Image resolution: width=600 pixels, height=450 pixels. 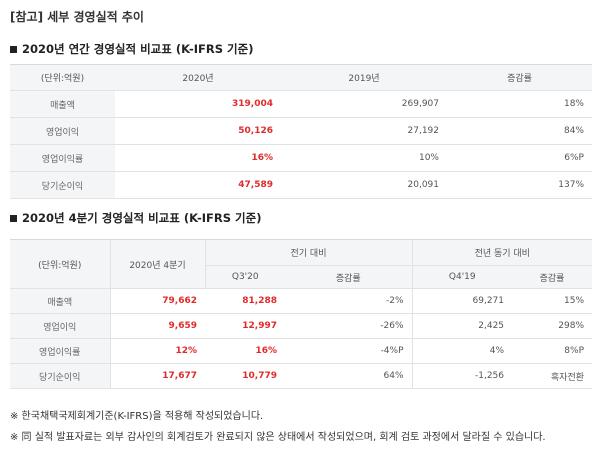 I want to click on header-qoq-rate: 증감률, so click(x=349, y=277).